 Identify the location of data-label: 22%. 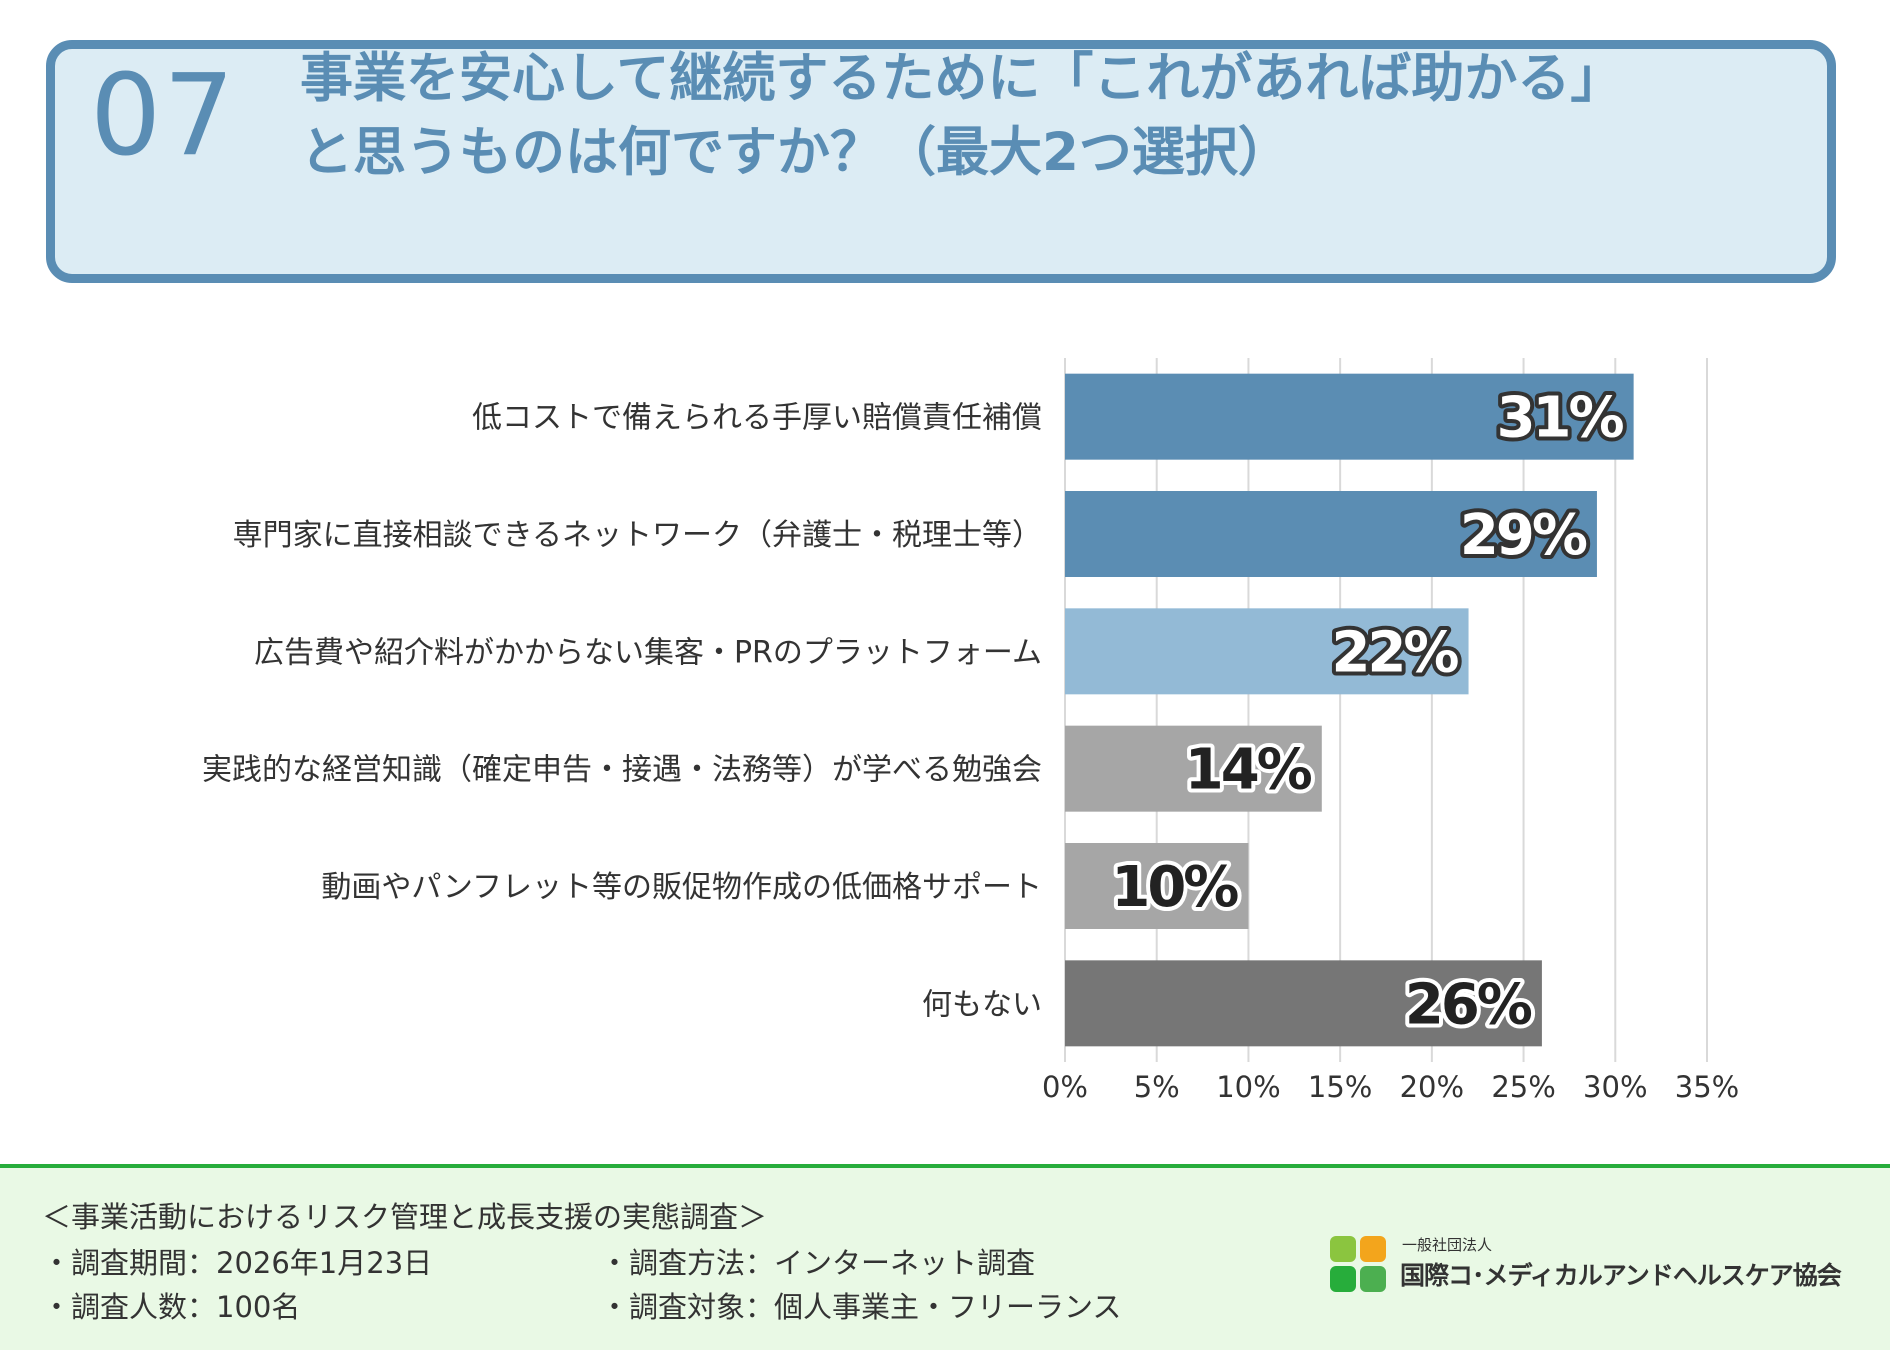
(1394, 652).